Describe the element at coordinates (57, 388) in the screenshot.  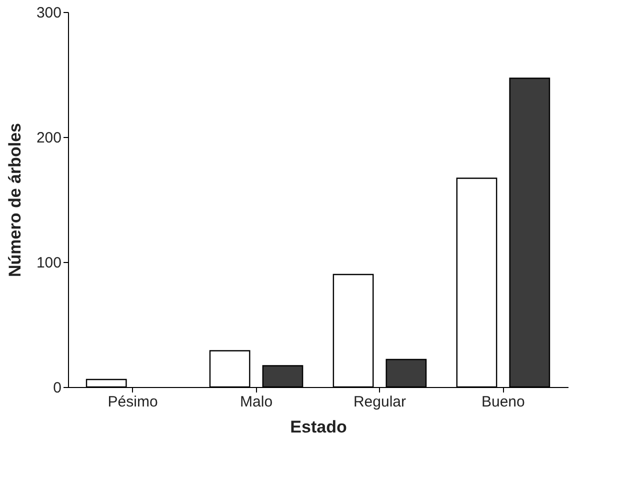
I see `y-tick-label: 0` at that location.